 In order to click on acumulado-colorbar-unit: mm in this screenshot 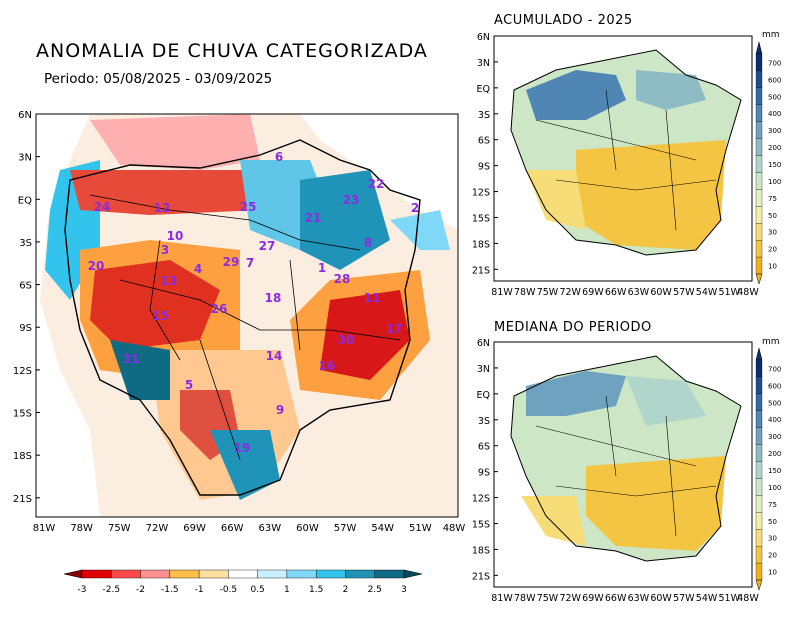, I will do `click(771, 35)`.